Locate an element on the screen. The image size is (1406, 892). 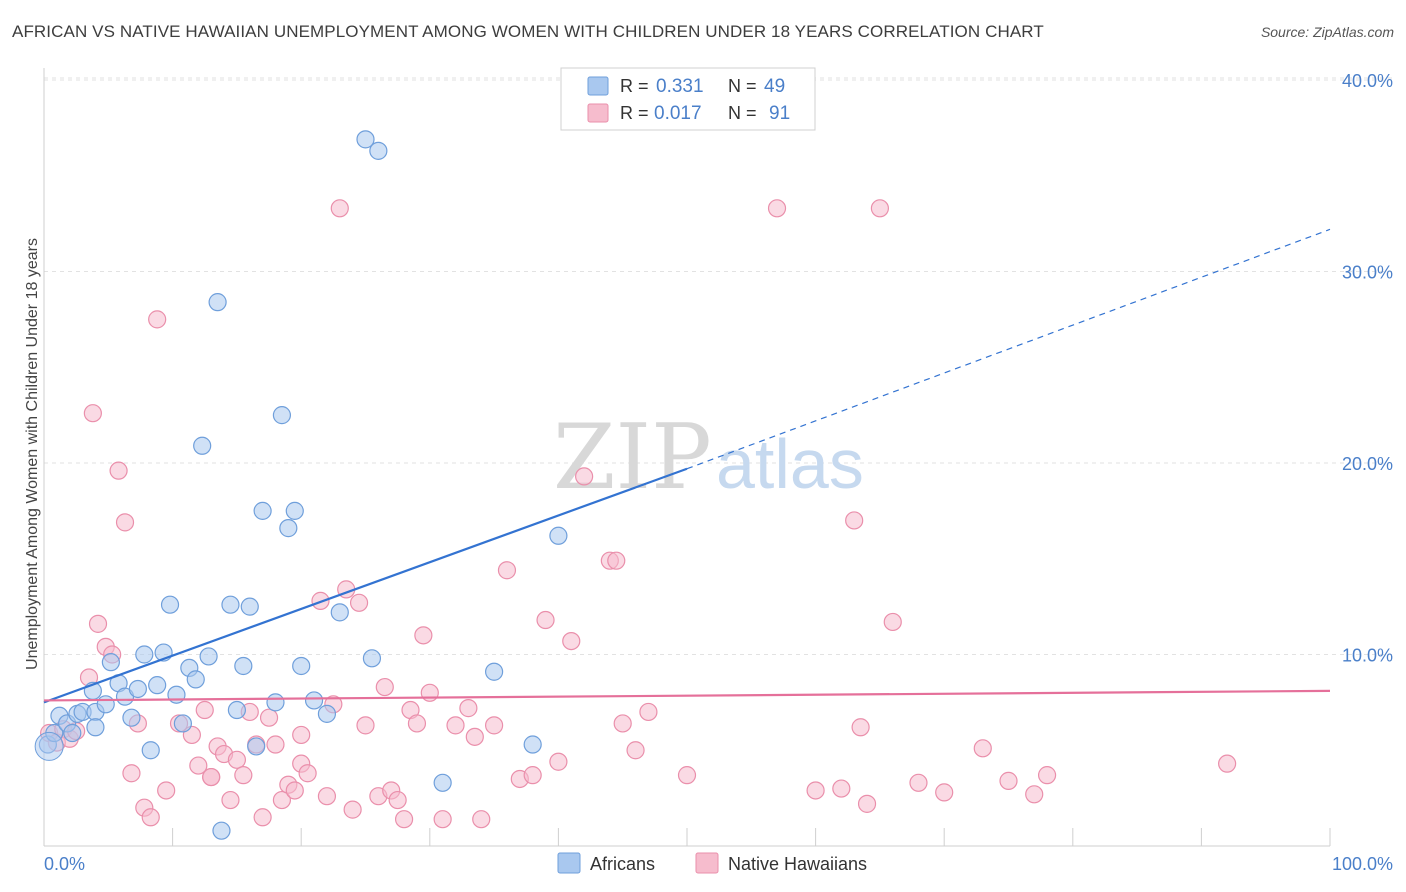
legend-swatch-africans is located at coordinates (598, 86).